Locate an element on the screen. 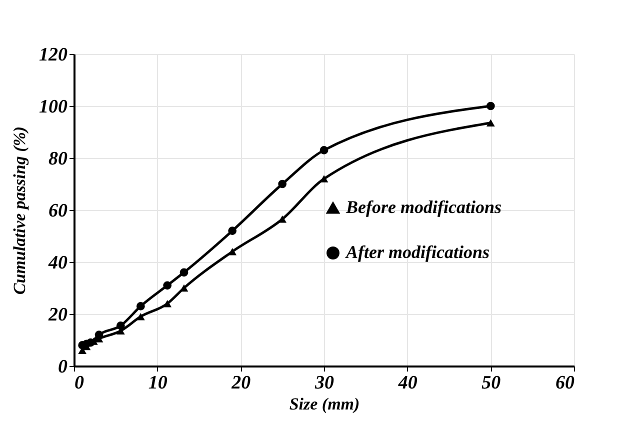 The width and height of the screenshot is (626, 429). x-tick-label: 50 is located at coordinates (492, 383).